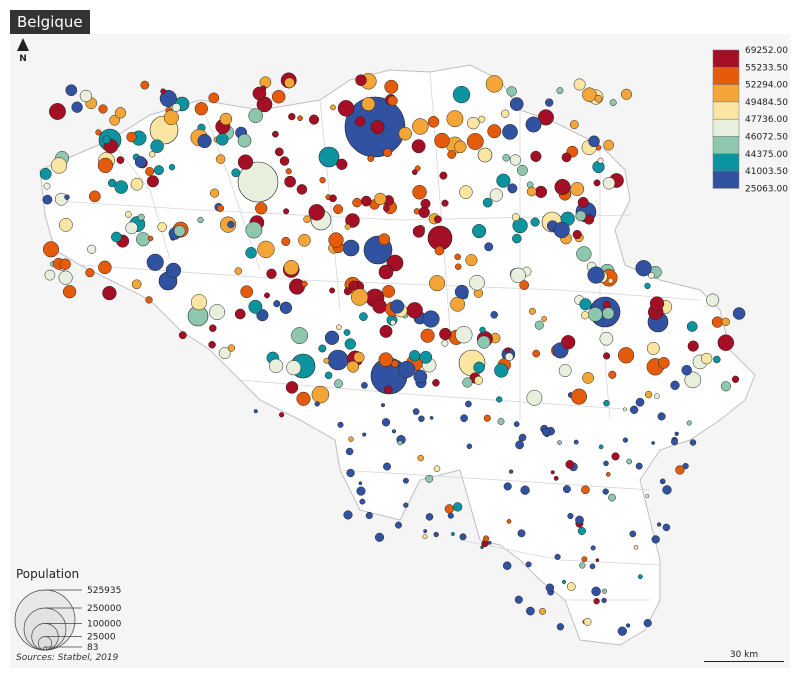 This screenshot has height=679, width=800. Describe the element at coordinates (23, 44) in the screenshot. I see `north-arrow-icon` at that location.